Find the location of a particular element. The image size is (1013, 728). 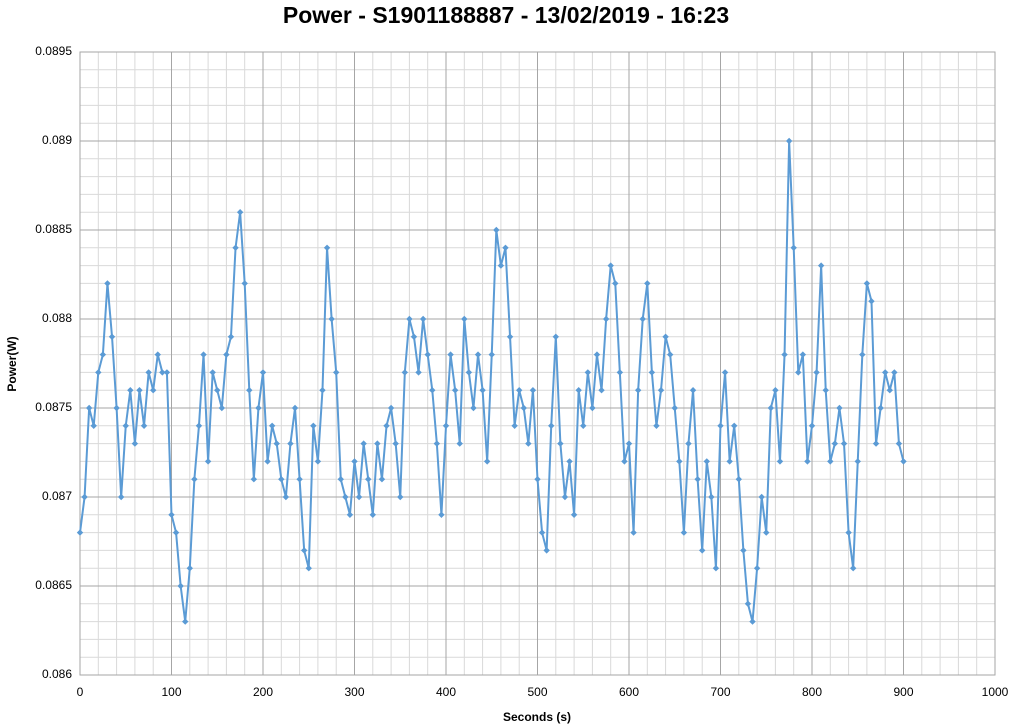

chart-title: Power - S1901188887 - 13/02/2019 - 16:23 is located at coordinates (506, 15).